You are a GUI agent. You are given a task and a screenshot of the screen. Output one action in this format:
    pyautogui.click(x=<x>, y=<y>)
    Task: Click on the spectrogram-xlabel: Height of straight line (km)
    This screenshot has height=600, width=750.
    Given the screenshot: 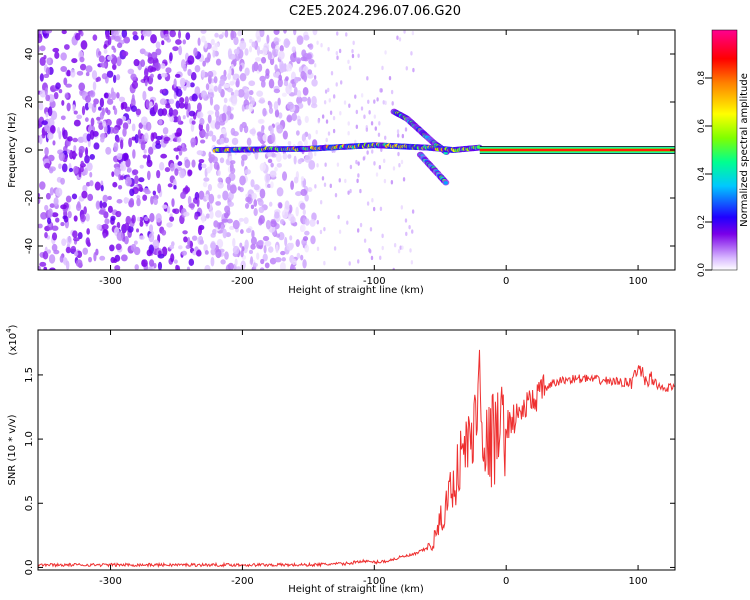 What is the action you would take?
    pyautogui.click(x=356, y=290)
    